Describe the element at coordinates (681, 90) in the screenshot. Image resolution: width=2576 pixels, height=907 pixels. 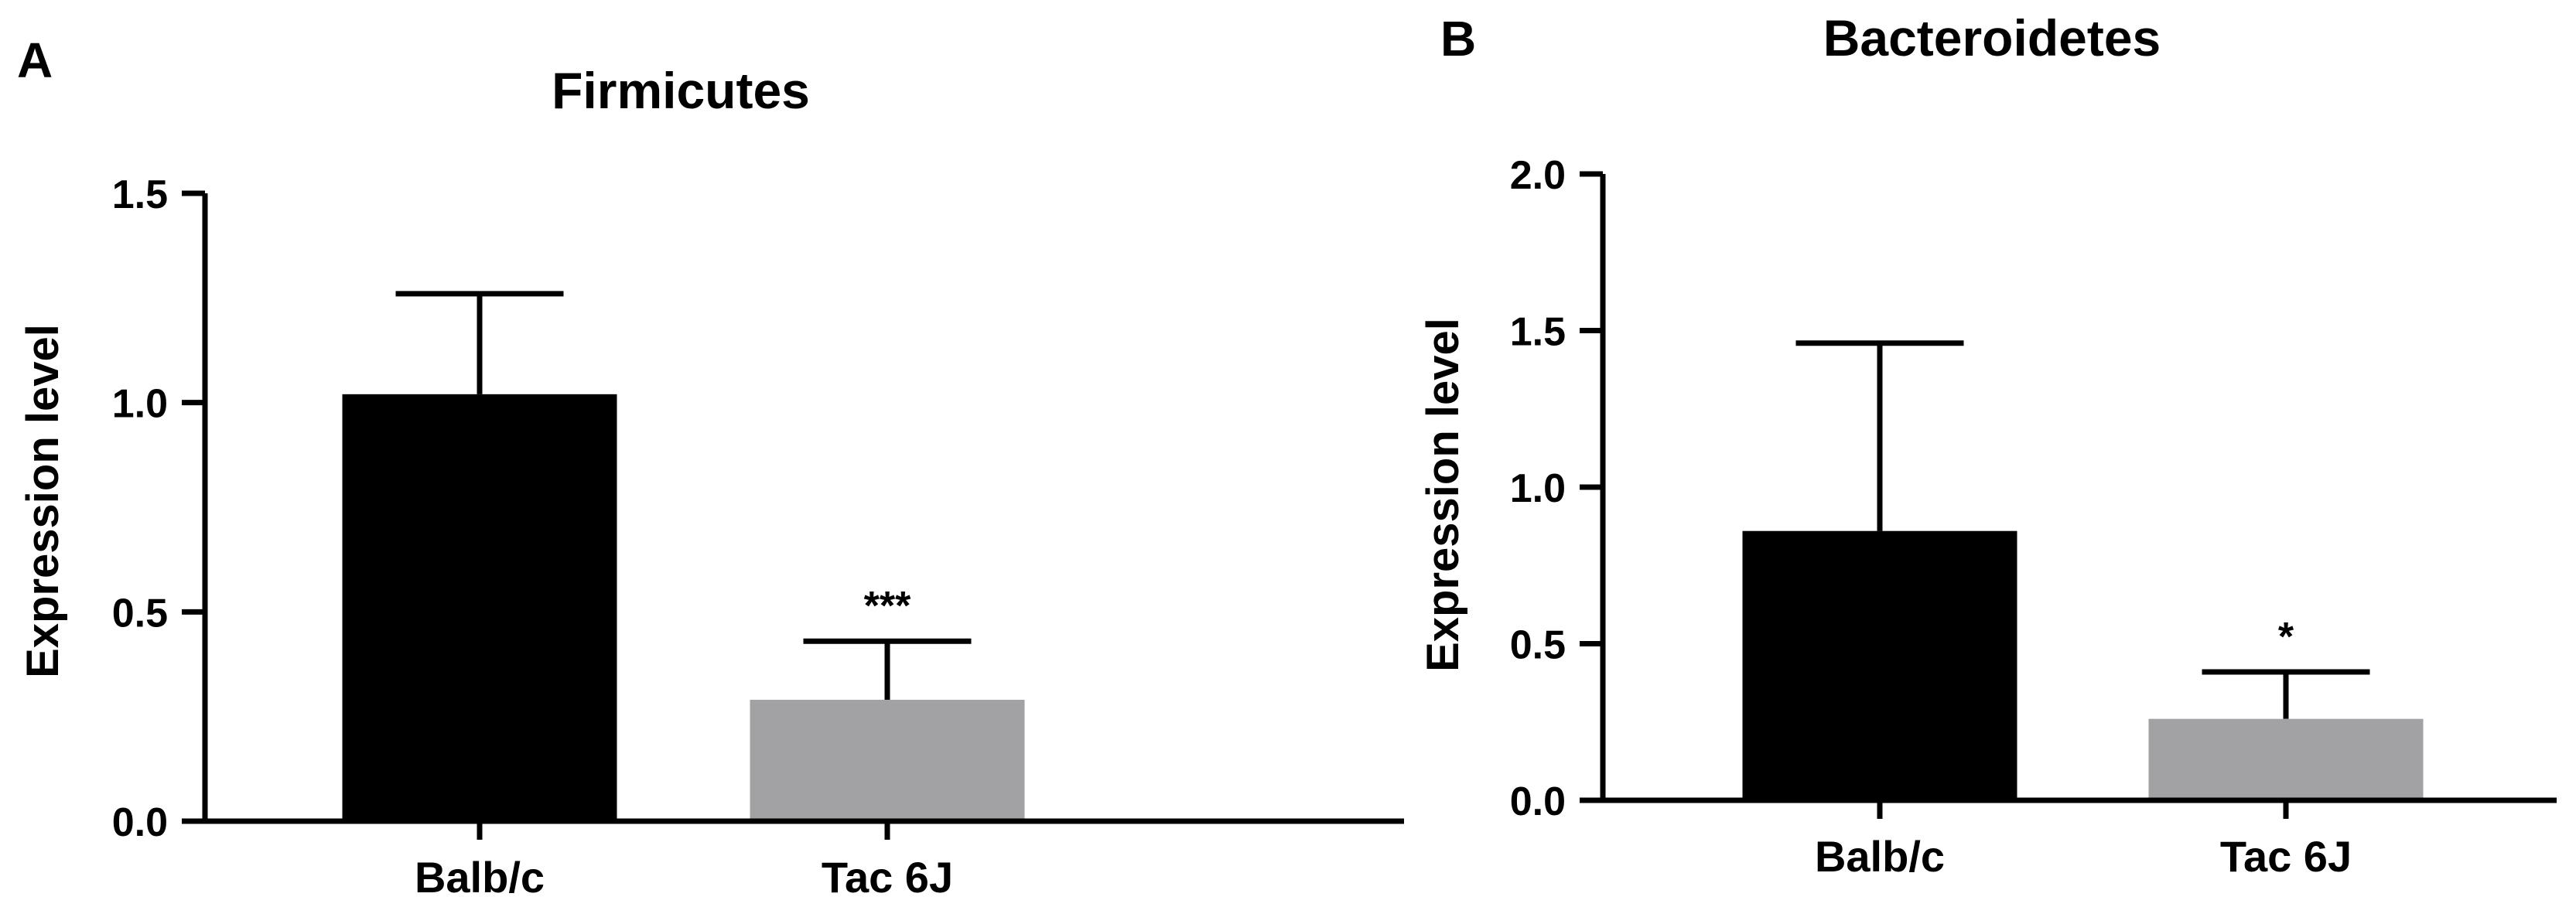
I see `chart-title: Firmicutes` at that location.